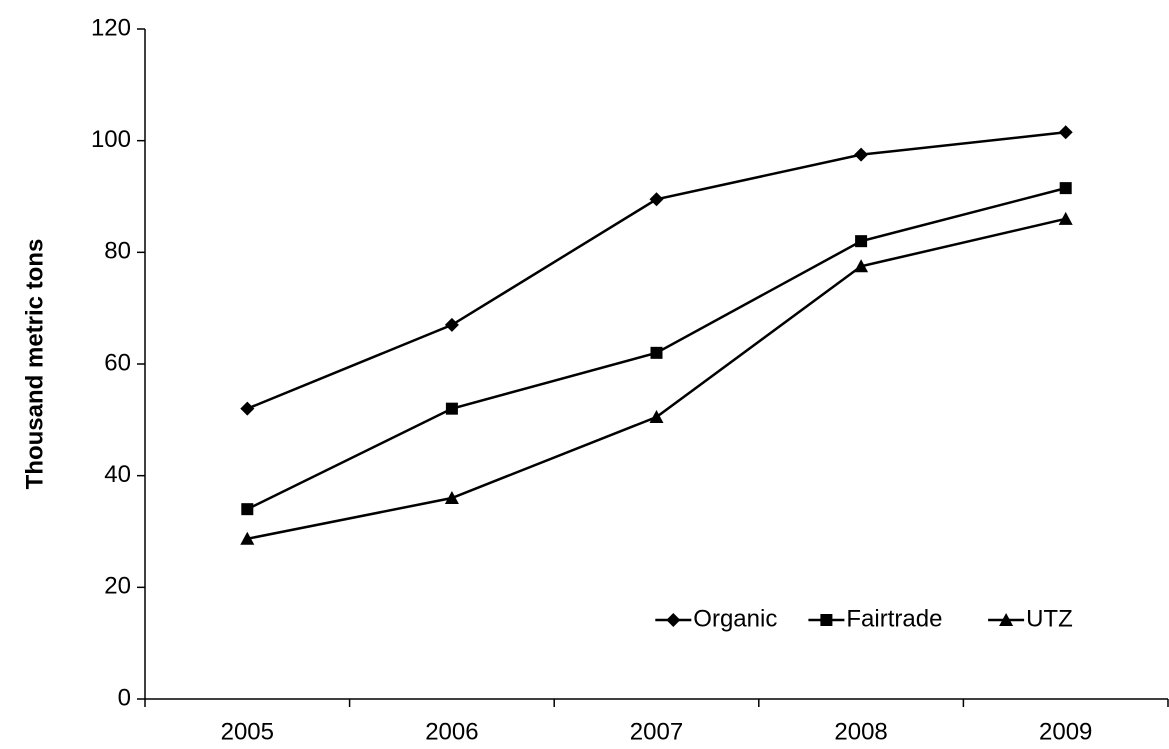 This screenshot has width=1169, height=749. I want to click on x-tick-label: 2009, so click(1065, 731).